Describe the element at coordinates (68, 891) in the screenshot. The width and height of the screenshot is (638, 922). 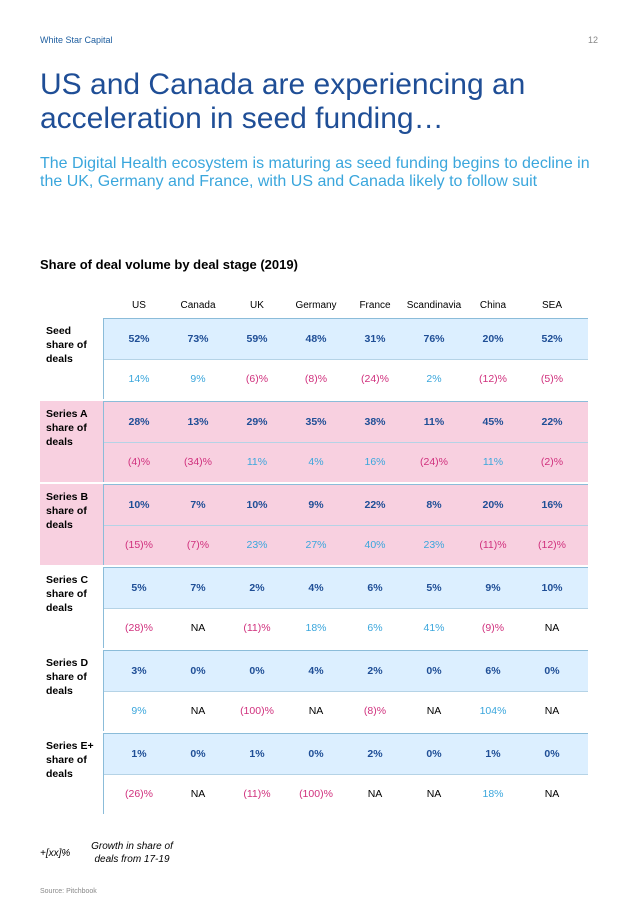
I see `source-note: Source: Pitchbook` at that location.